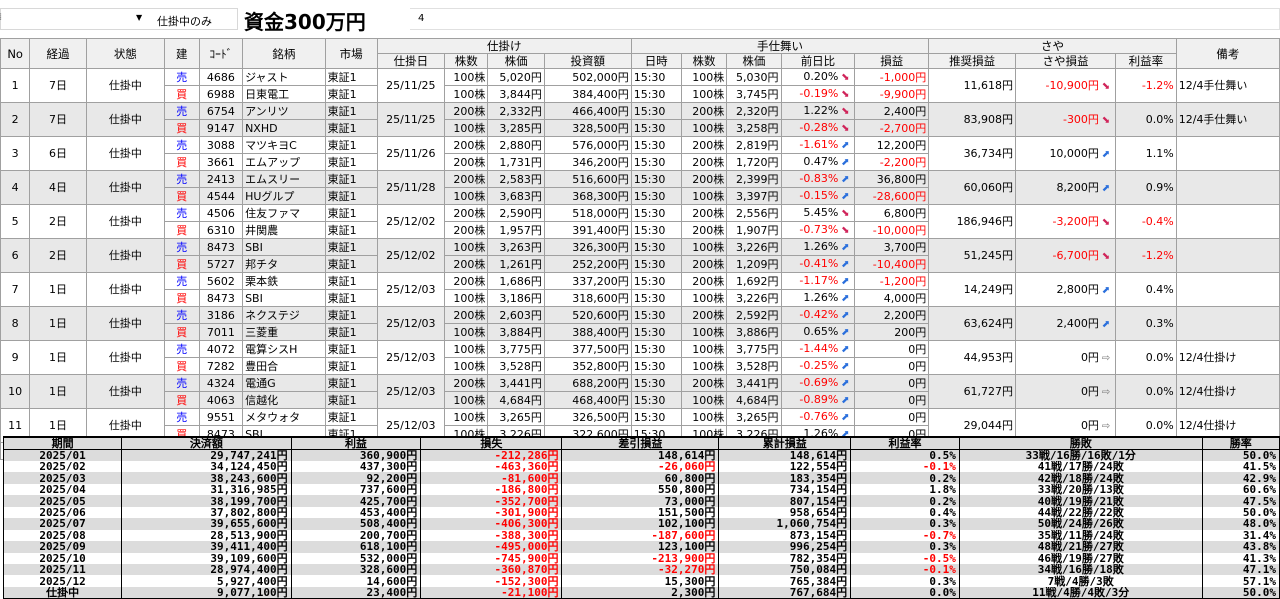  I want to click on note-cell: 12/4手仕舞い, so click(1227, 85).